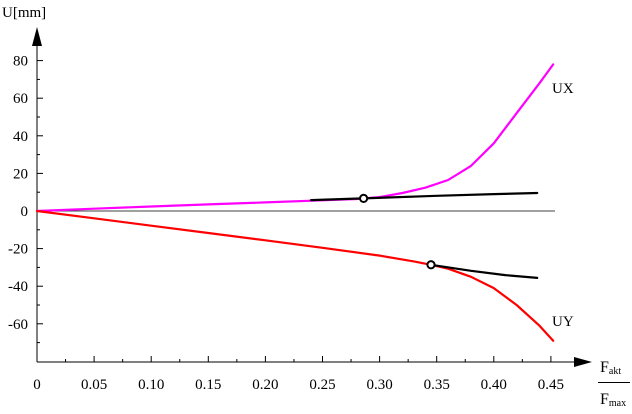 This screenshot has height=414, width=632. What do you see at coordinates (20, 174) in the screenshot?
I see `y-tick-label: 20` at bounding box center [20, 174].